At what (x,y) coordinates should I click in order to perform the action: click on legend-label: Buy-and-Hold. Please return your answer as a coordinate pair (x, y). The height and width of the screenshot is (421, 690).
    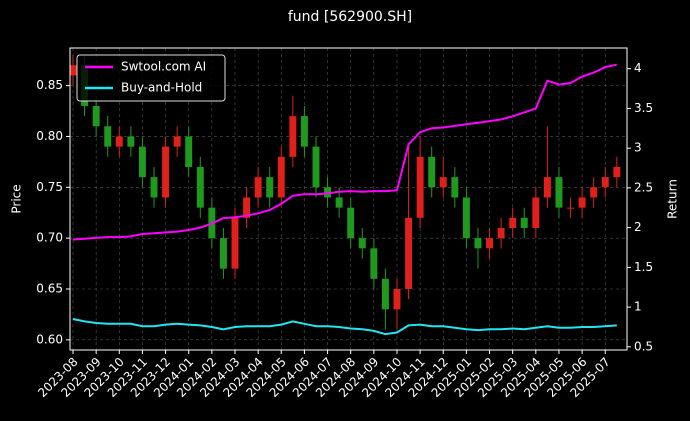
    Looking at the image, I should click on (161, 88).